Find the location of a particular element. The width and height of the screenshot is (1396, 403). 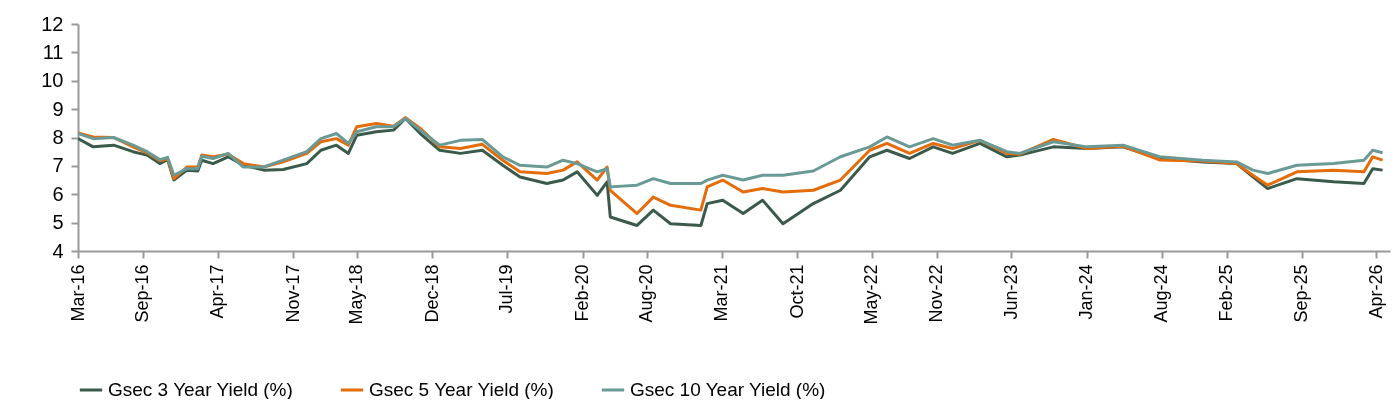

x-tick-label: Apr-26 is located at coordinates (1375, 291).